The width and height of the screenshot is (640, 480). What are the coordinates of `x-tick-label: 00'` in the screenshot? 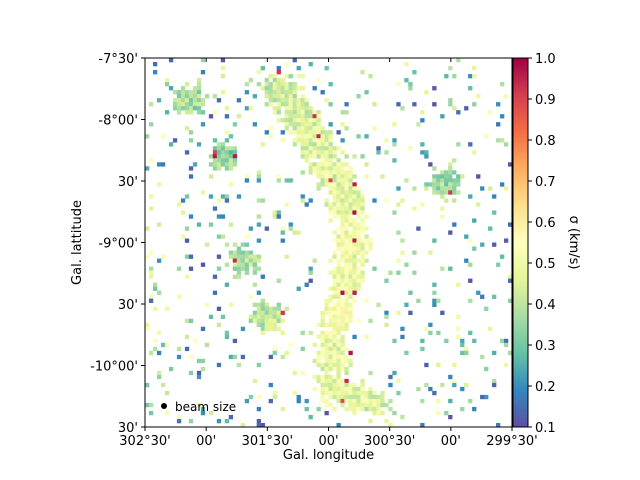 It's located at (206, 441).